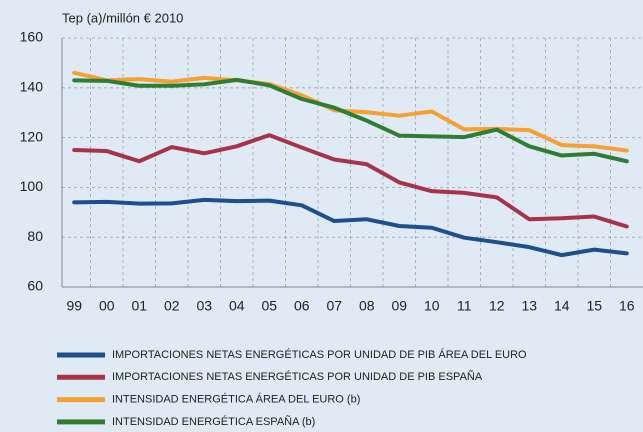 This screenshot has height=432, width=643. I want to click on y-axis-label: Tep (a)/millón € 2010, so click(122, 17).